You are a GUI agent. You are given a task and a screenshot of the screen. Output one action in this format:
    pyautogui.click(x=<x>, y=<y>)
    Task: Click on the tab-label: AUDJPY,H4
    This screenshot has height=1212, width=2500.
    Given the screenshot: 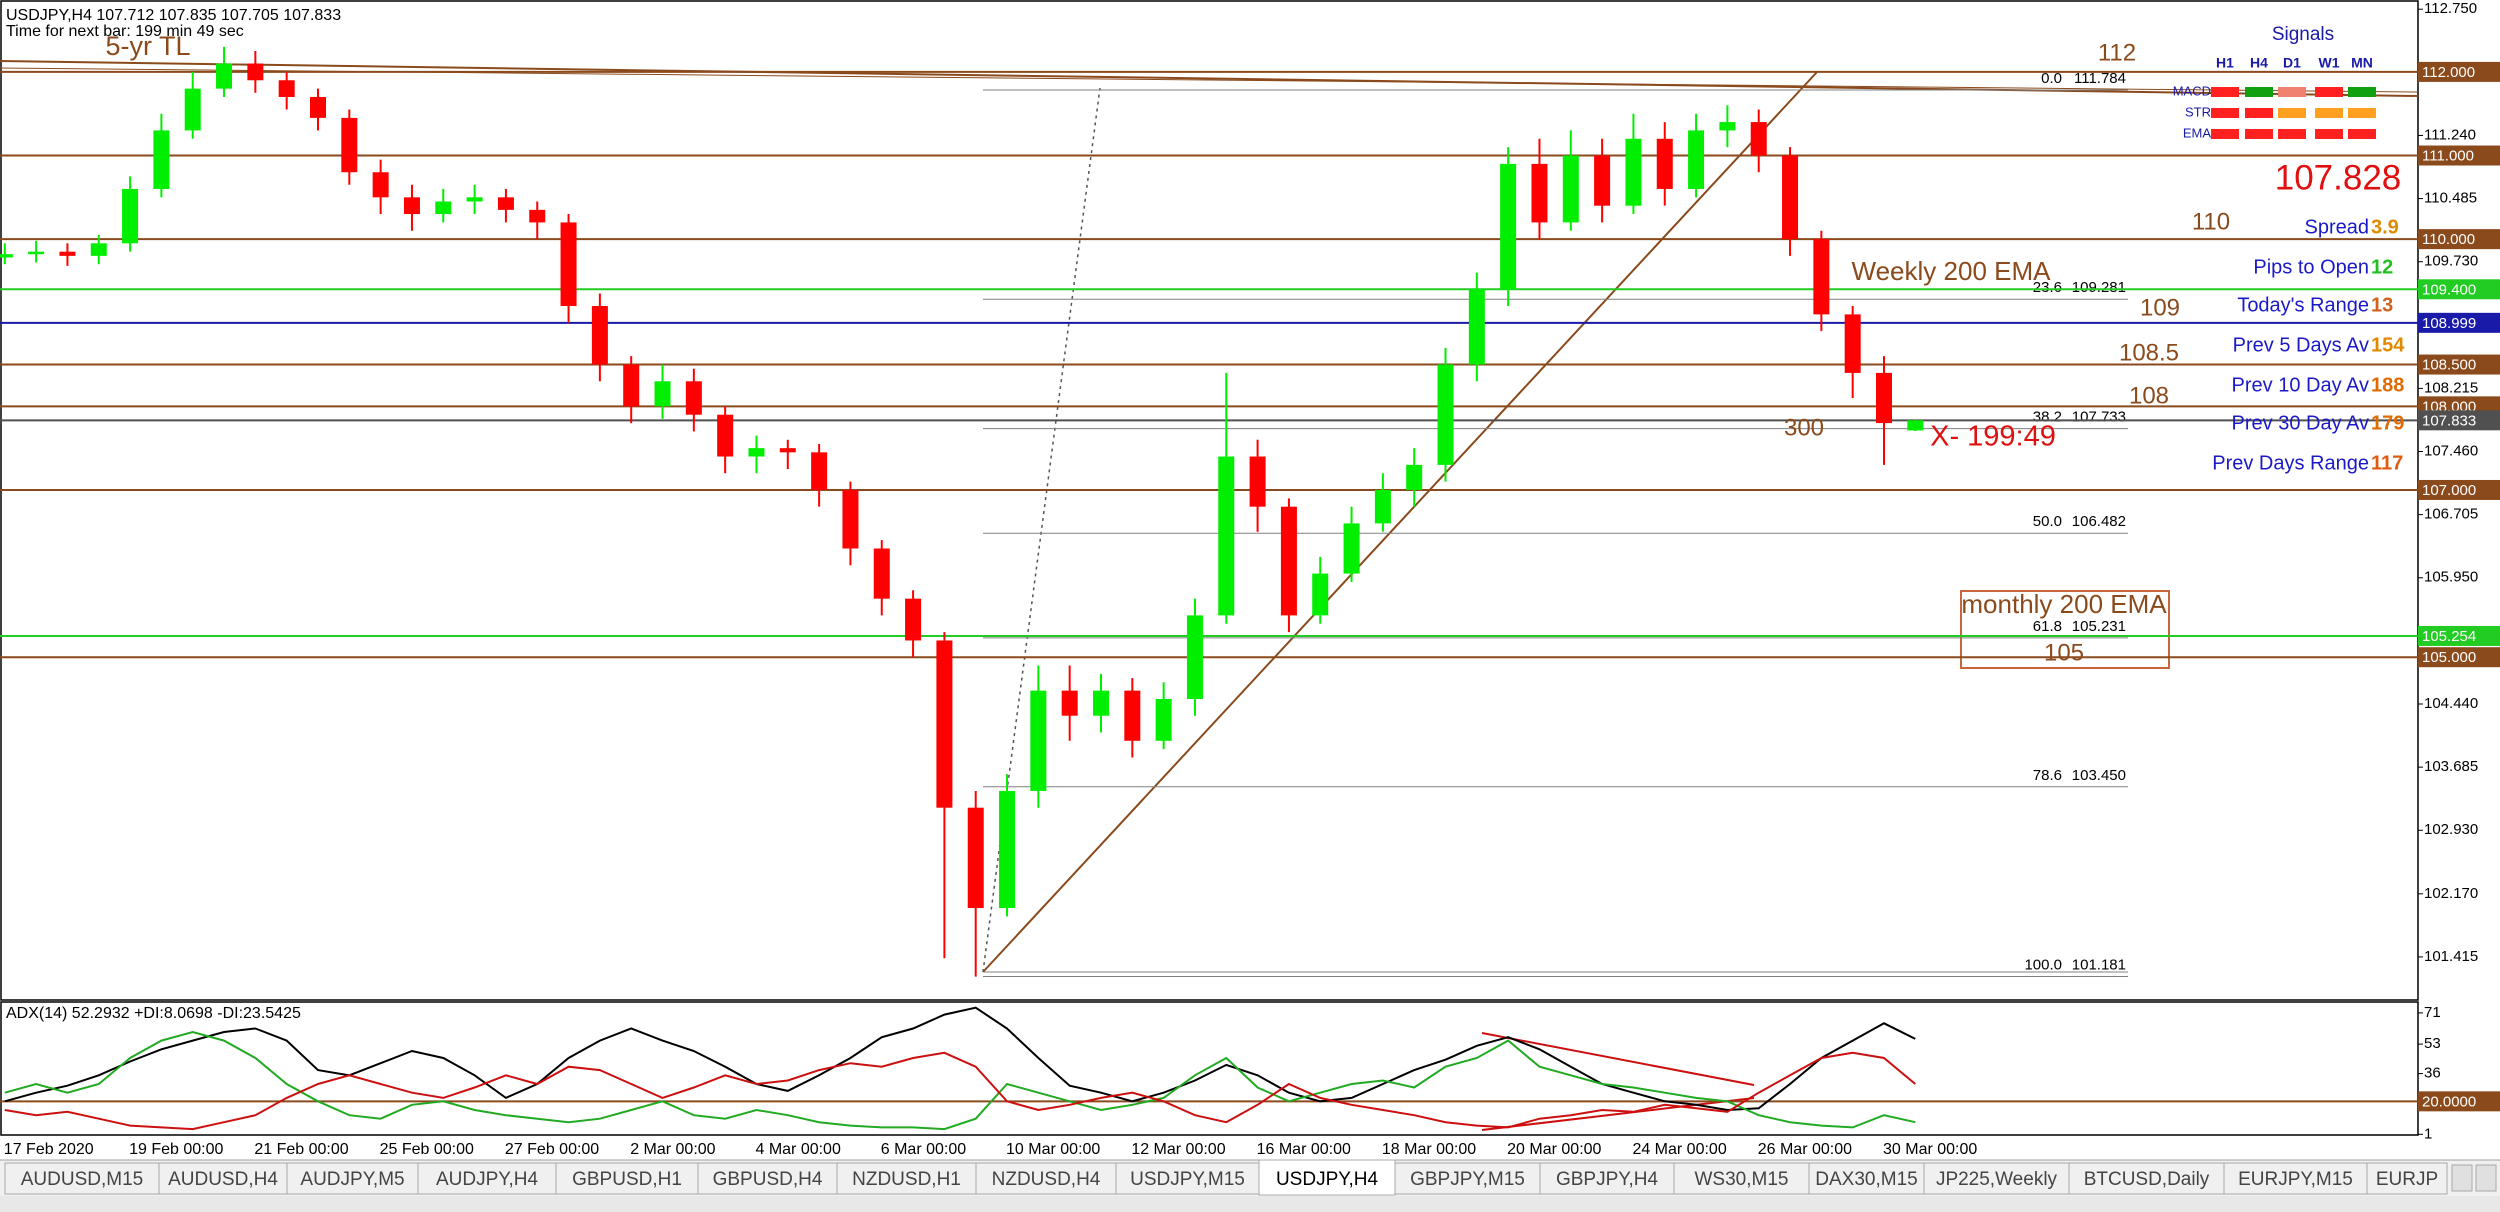 What is the action you would take?
    pyautogui.click(x=487, y=1179)
    